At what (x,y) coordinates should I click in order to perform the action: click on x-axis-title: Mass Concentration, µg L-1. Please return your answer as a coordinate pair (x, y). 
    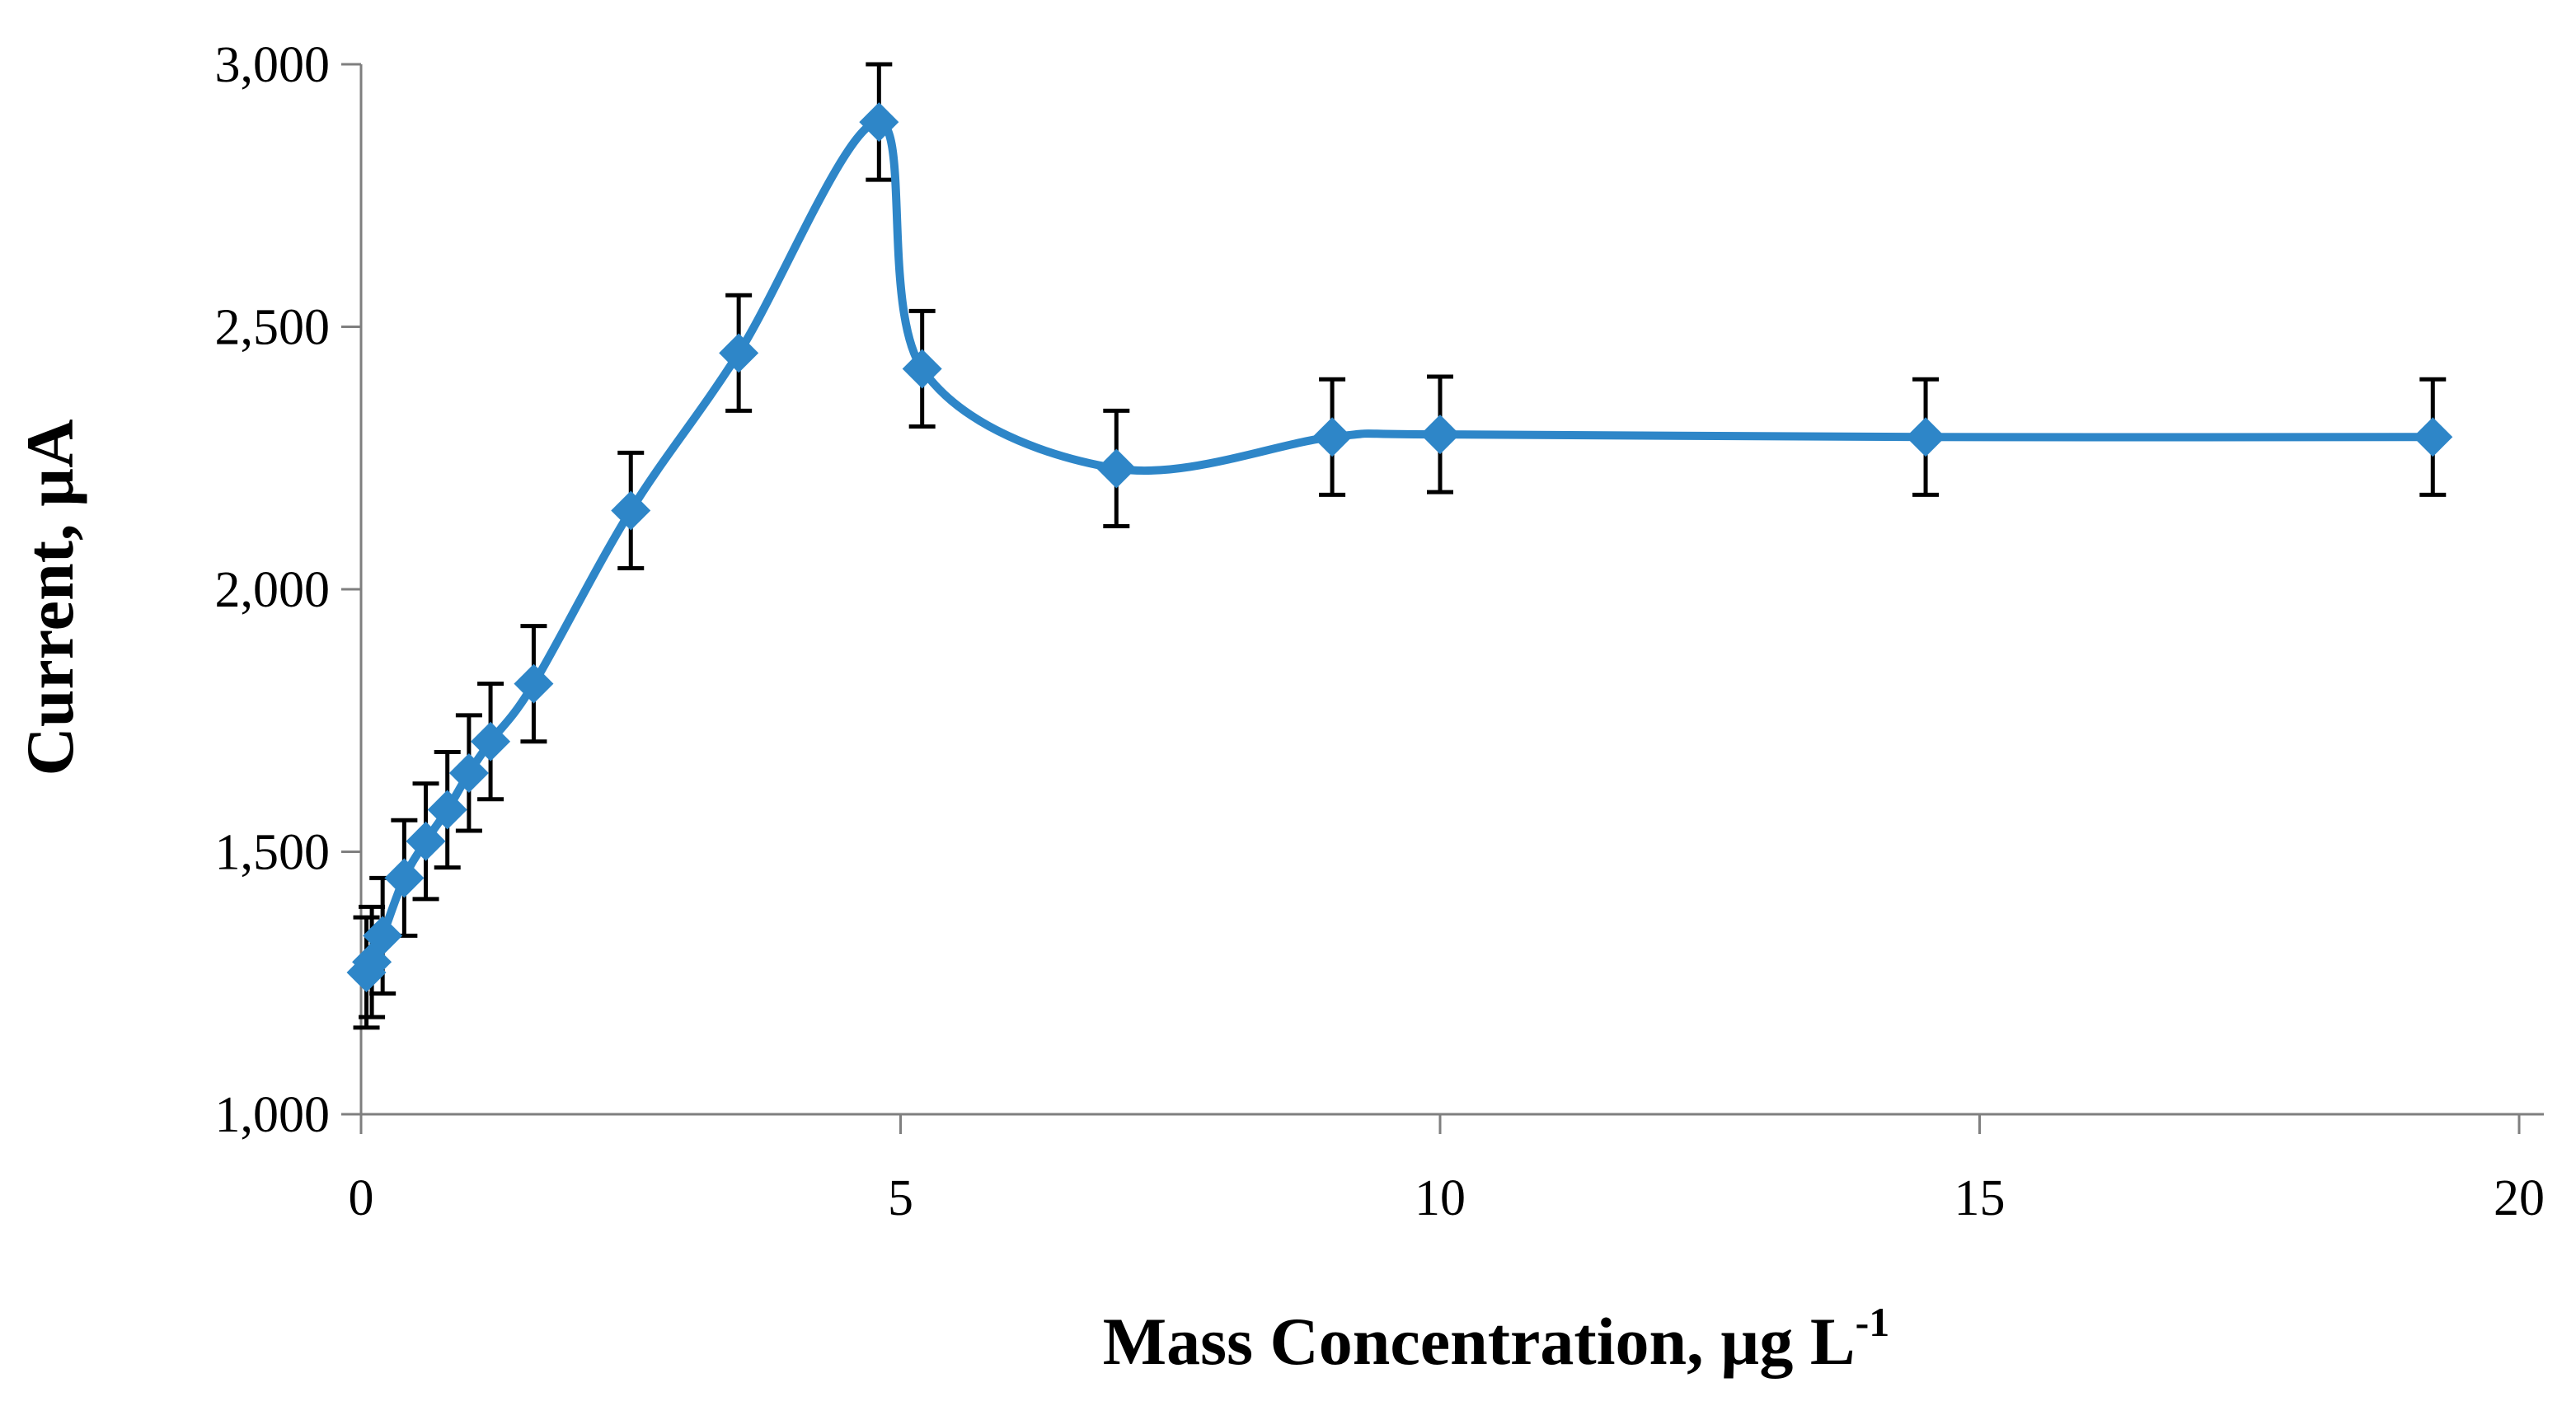
    Looking at the image, I should click on (1496, 1339).